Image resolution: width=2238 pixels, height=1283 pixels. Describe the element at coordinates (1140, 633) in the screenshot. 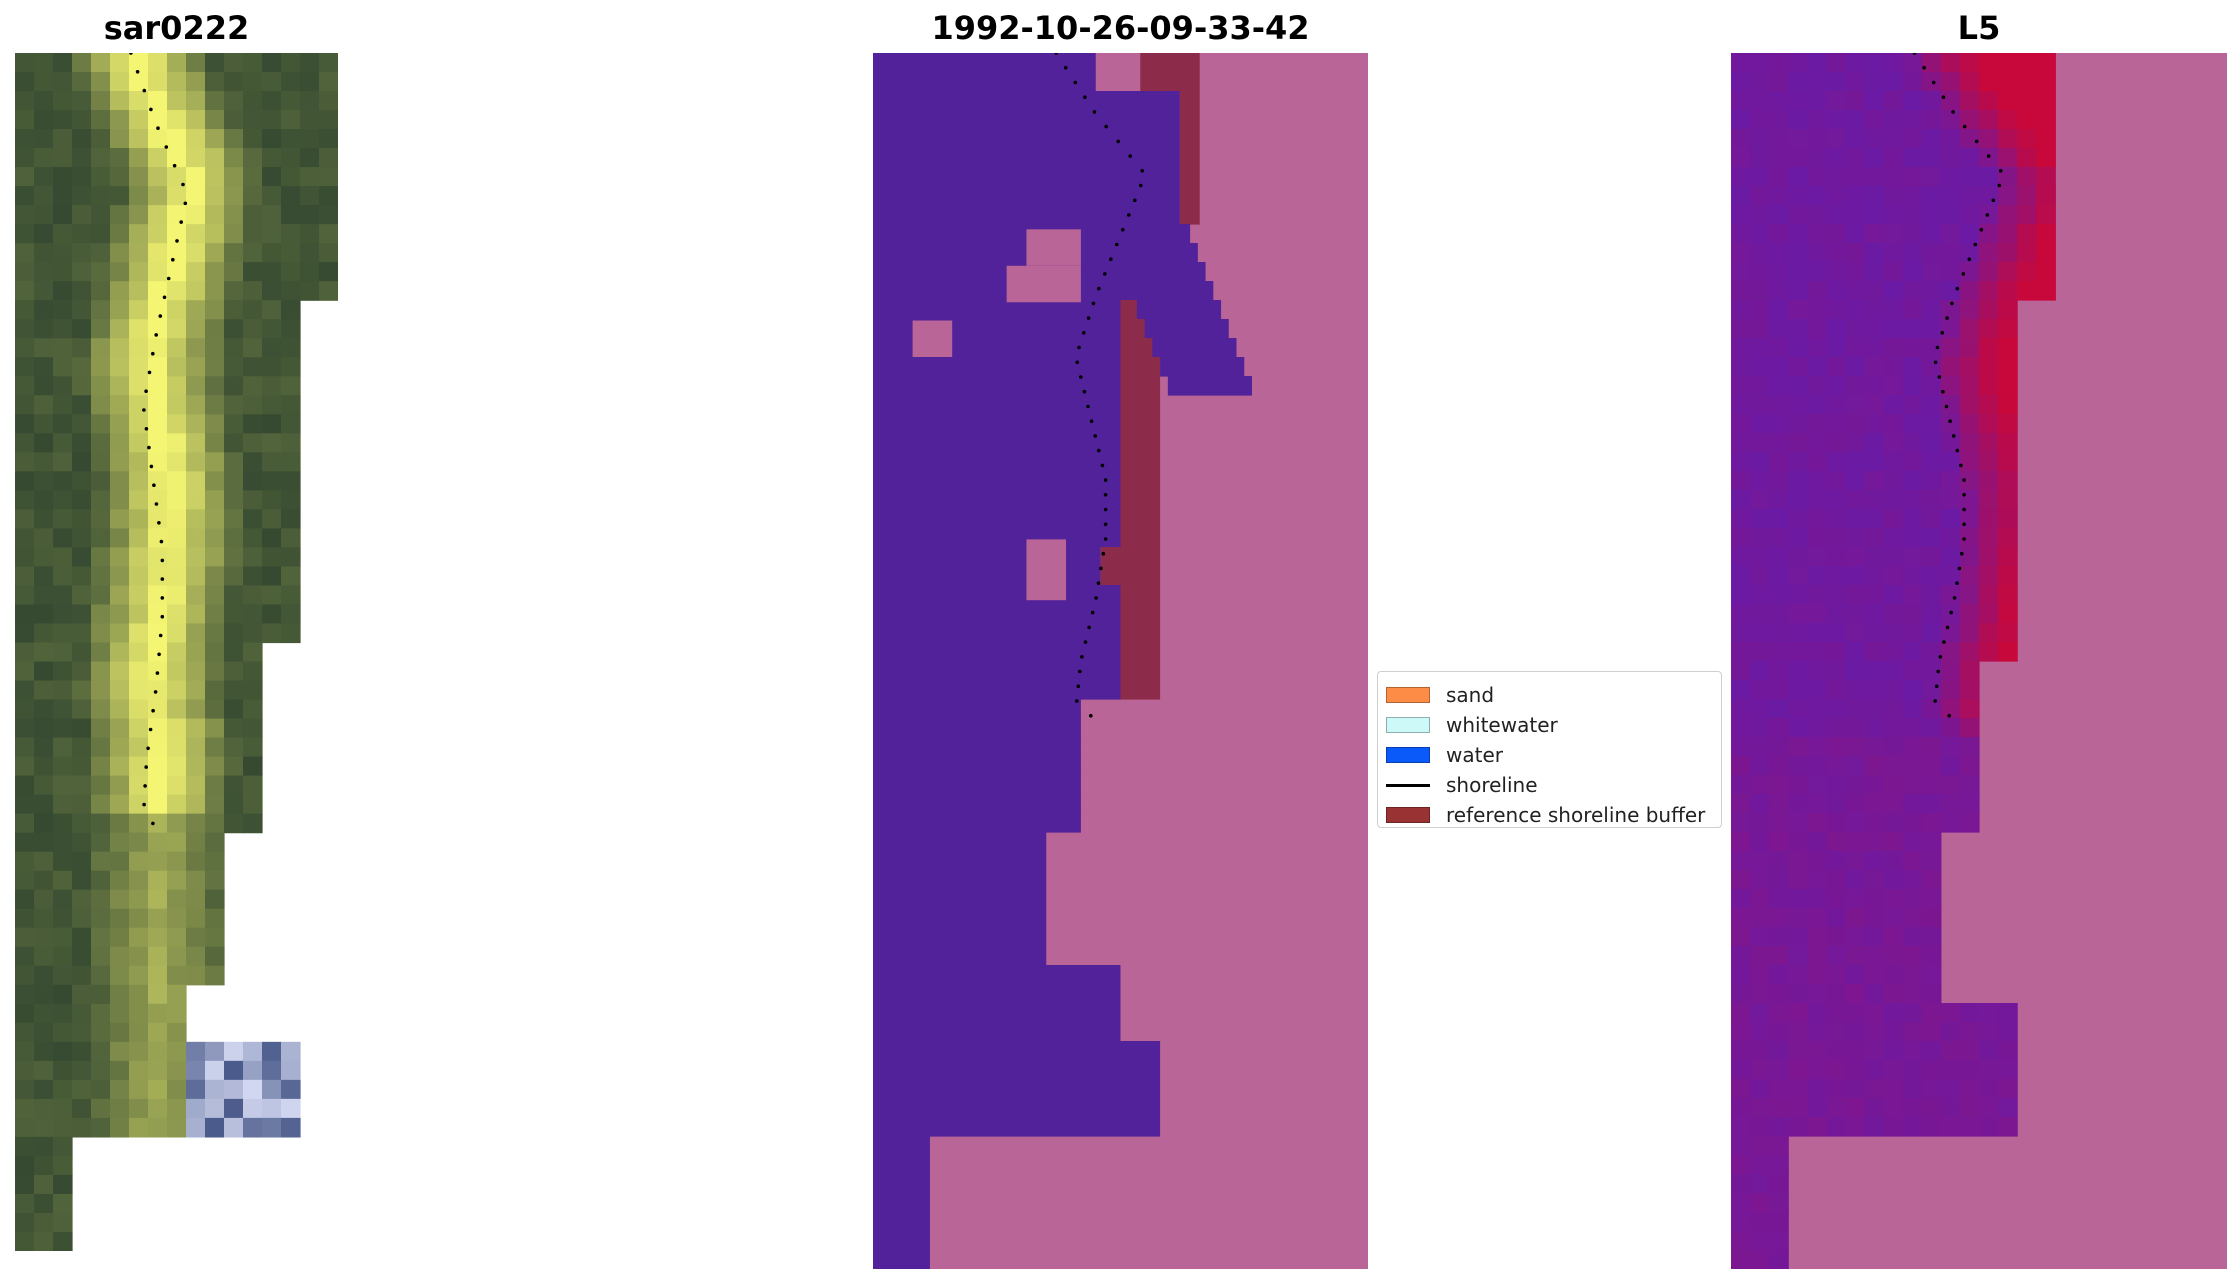

I see `buffer-row` at that location.